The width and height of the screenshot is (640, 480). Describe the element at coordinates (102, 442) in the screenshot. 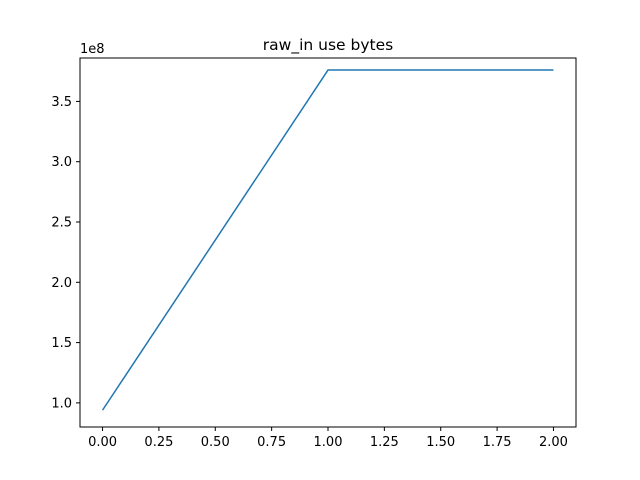

I see `x-tick-label: 0.00` at that location.